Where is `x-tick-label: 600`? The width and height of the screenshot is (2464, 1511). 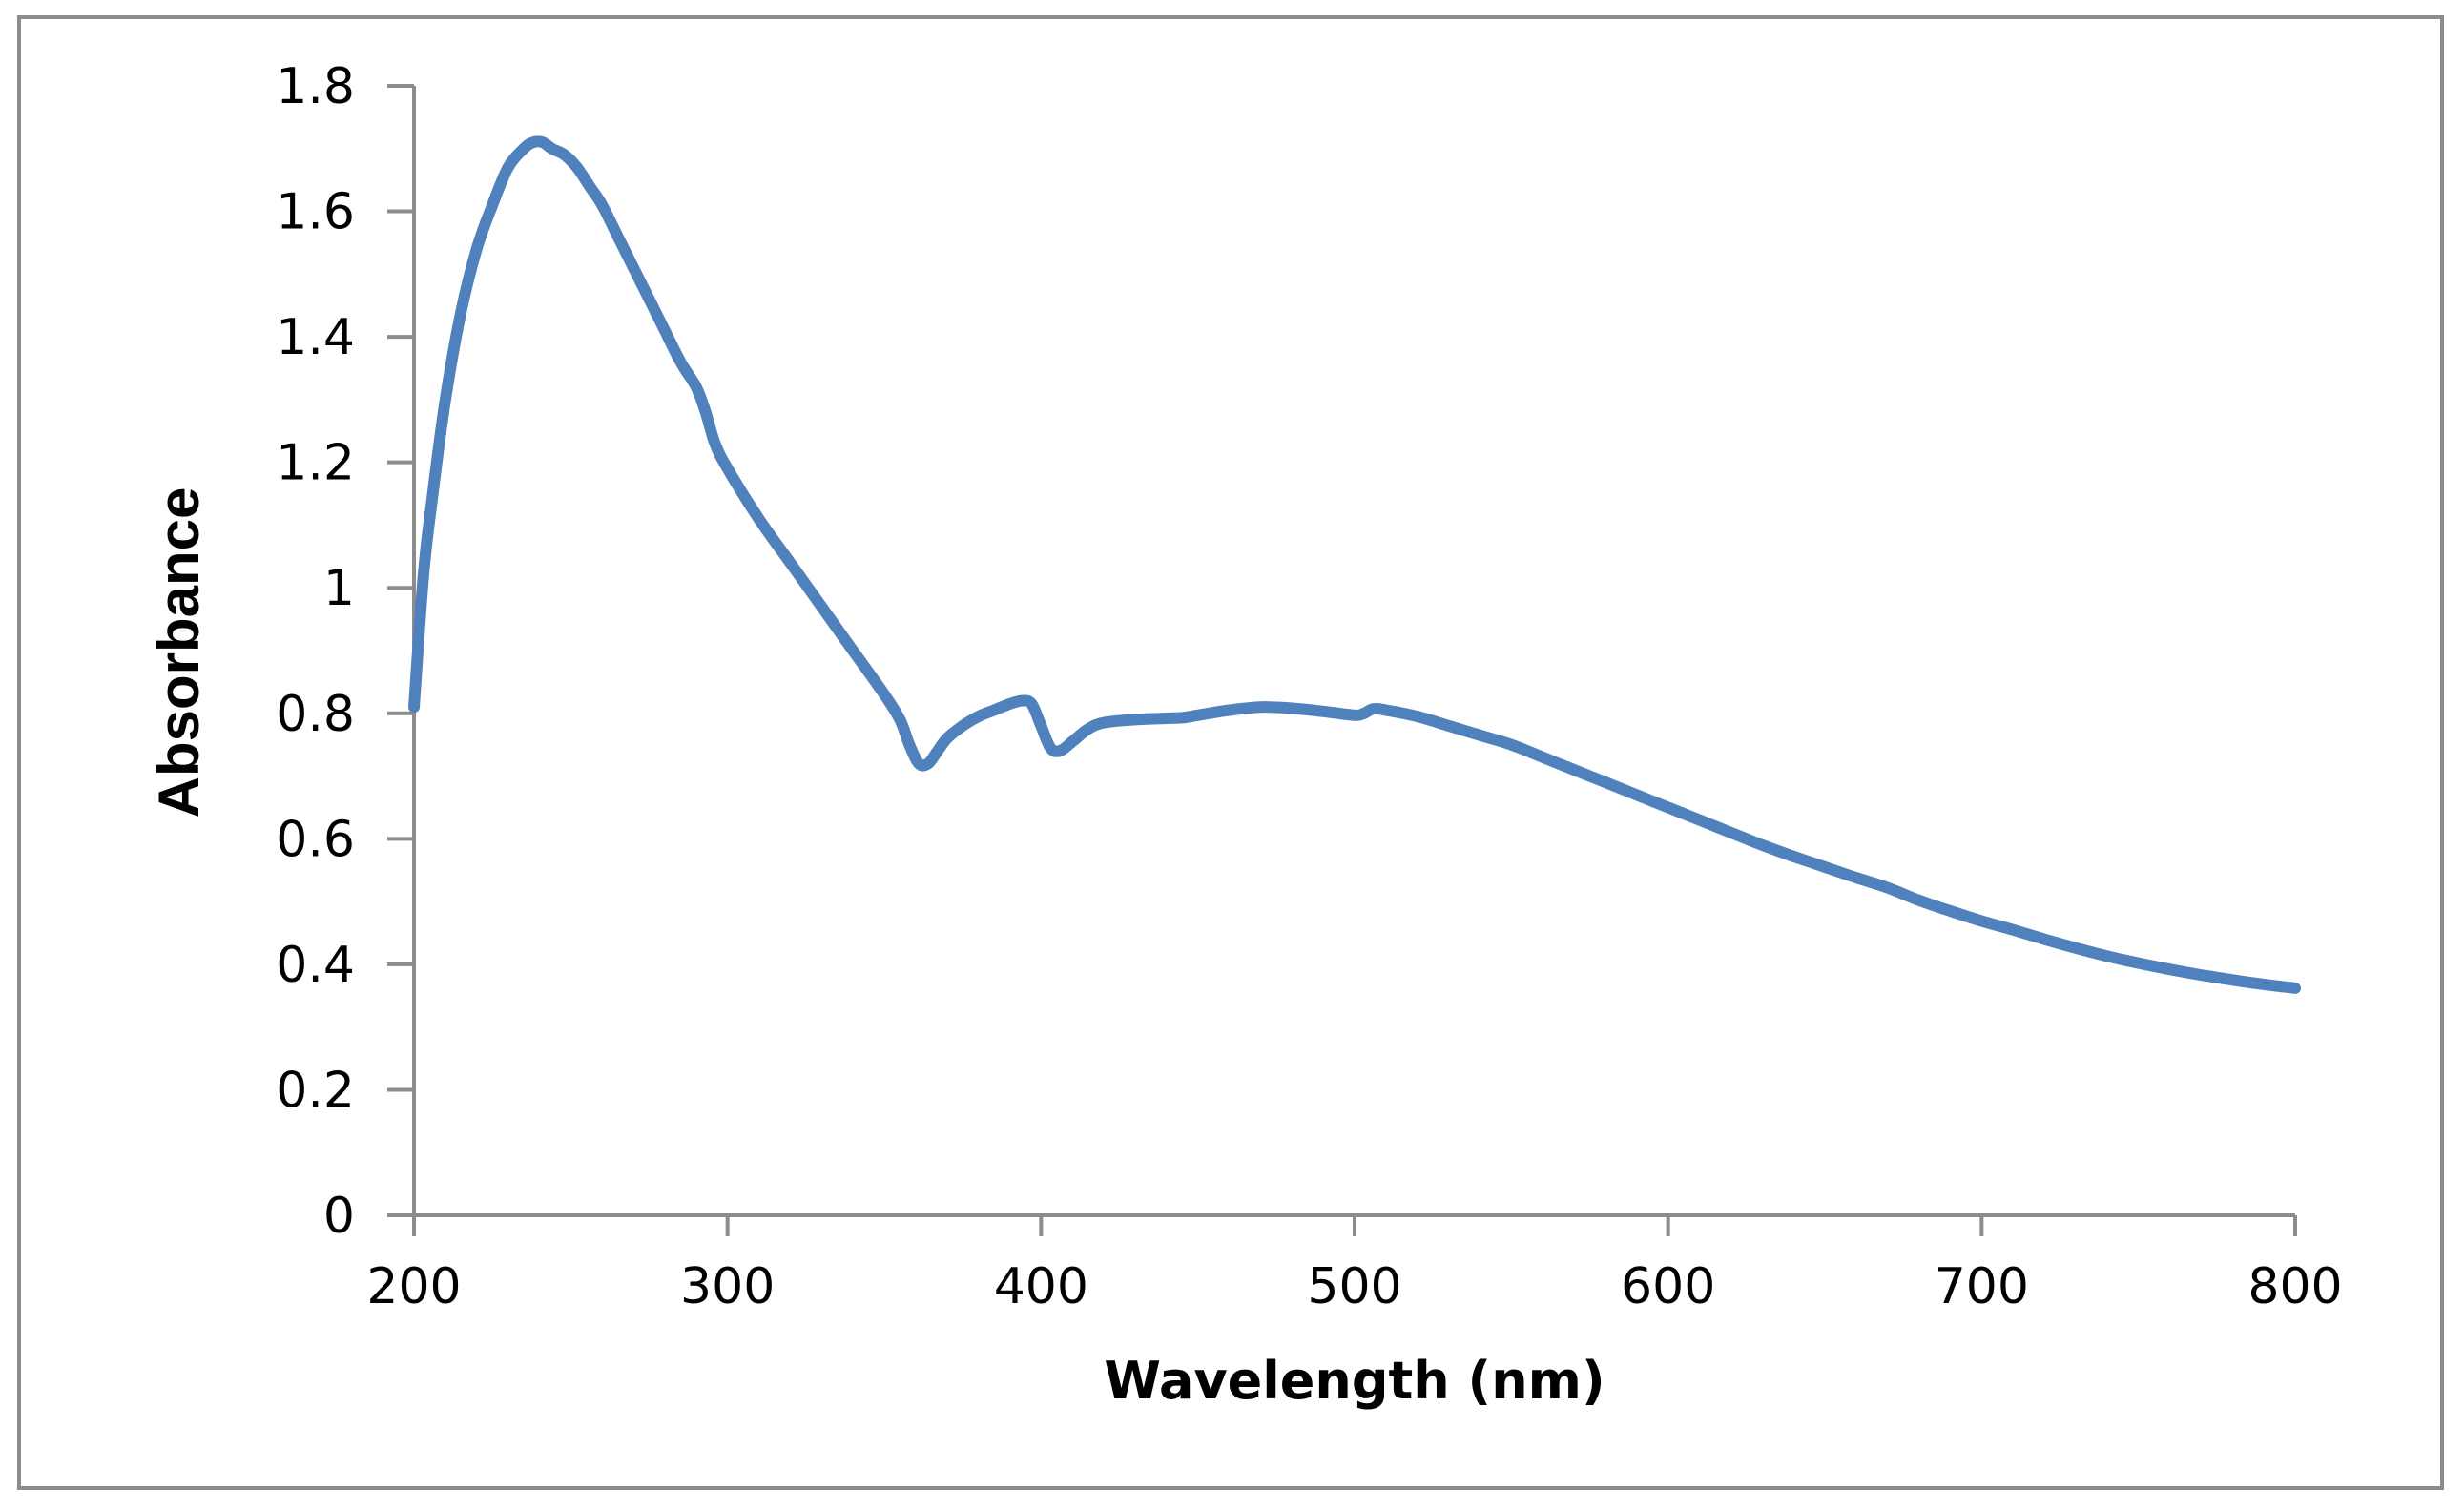 x-tick-label: 600 is located at coordinates (1668, 1287).